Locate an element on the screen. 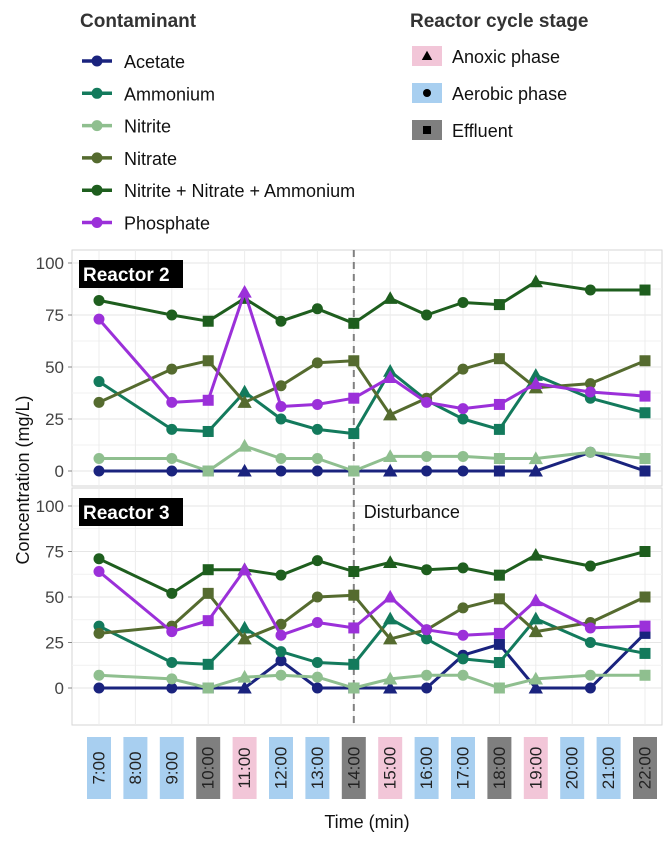  x-tick-label: 10:00 is located at coordinates (208, 768).